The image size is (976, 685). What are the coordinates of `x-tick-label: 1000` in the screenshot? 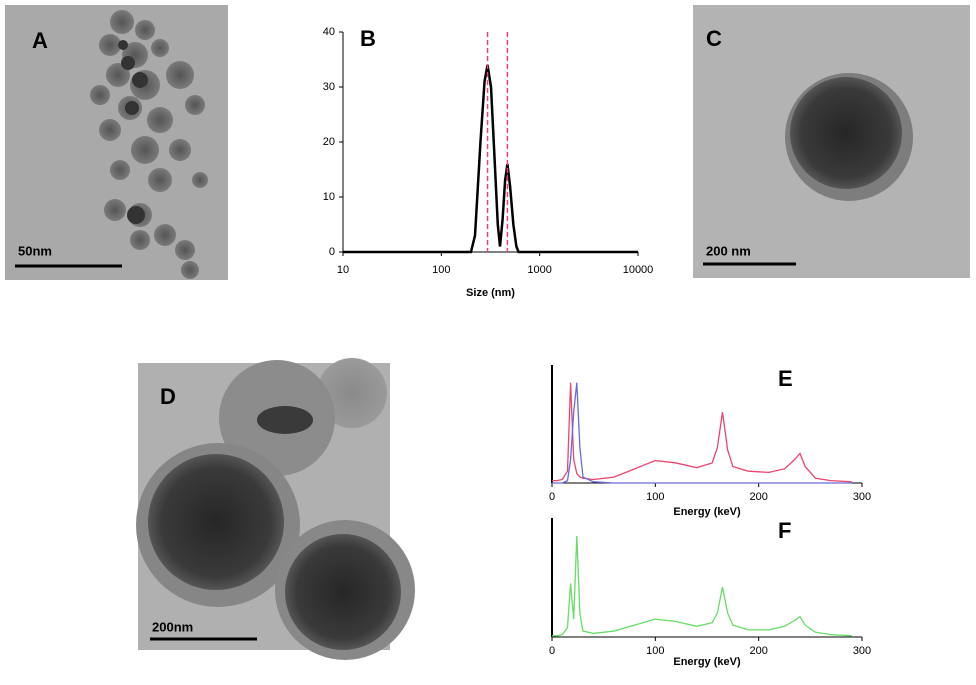 It's located at (539, 270).